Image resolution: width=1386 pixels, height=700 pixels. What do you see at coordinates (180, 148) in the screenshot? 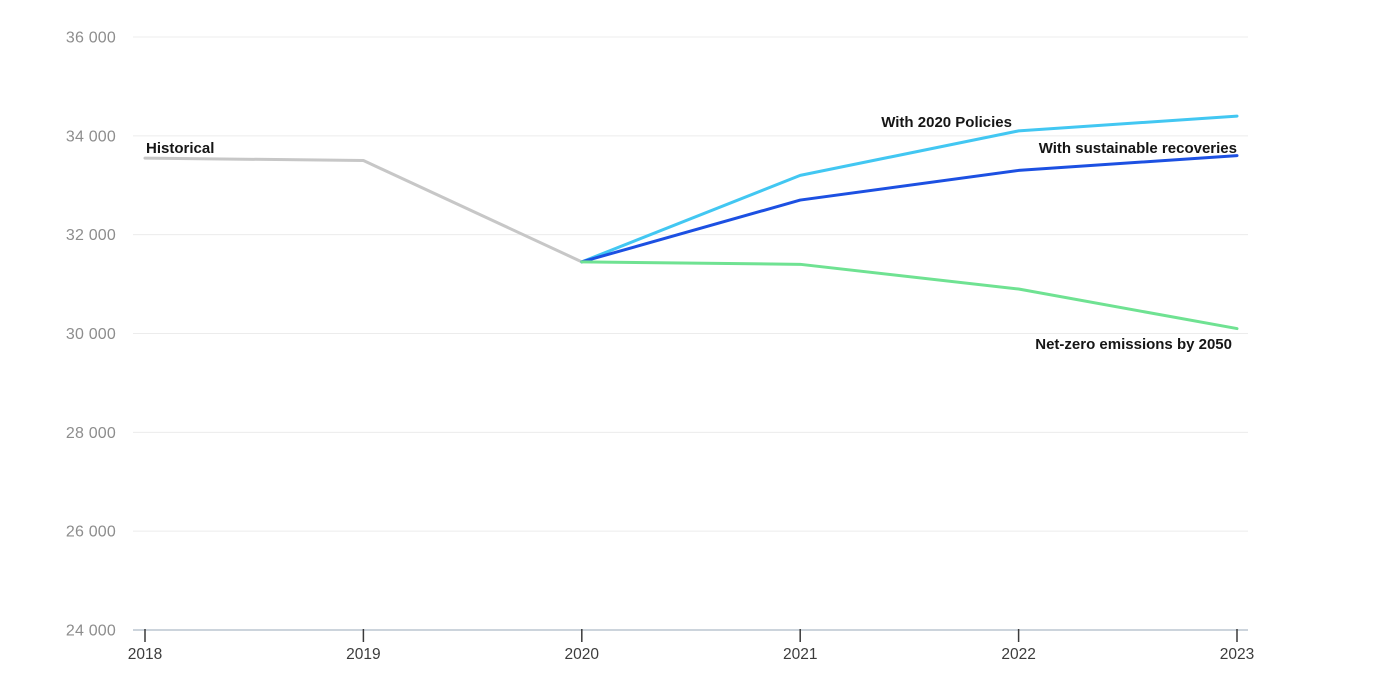
I see `series-label-historical: Historical` at bounding box center [180, 148].